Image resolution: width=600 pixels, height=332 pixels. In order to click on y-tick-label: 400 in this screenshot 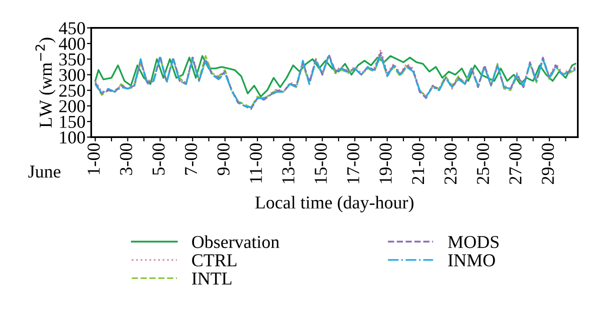, I will do `click(71, 44)`.